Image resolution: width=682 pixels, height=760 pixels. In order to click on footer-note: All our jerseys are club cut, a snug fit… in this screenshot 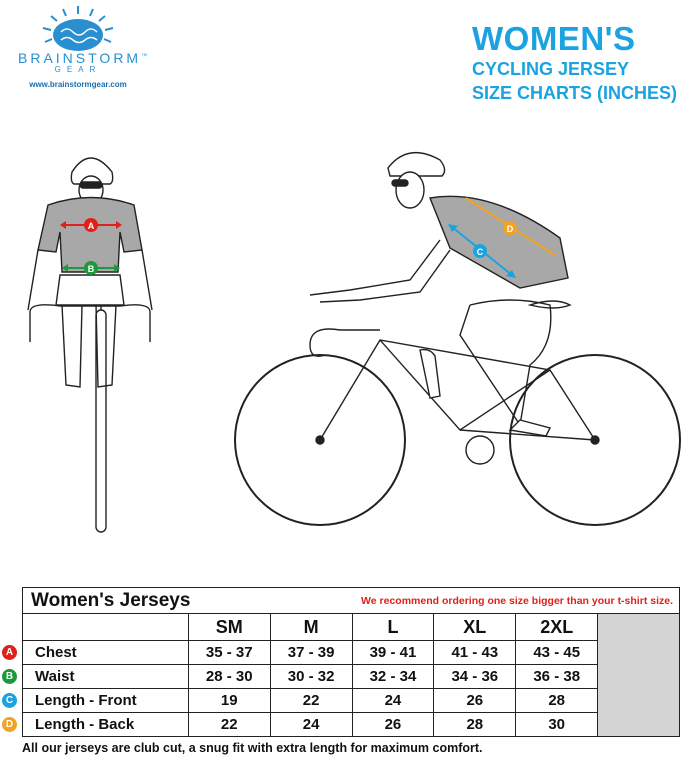, I will do `click(252, 748)`.